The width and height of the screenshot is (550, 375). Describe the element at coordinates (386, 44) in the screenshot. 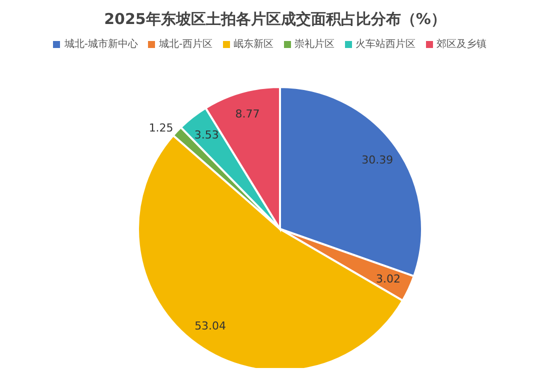

I see `legend-label: 火车站西片区` at that location.